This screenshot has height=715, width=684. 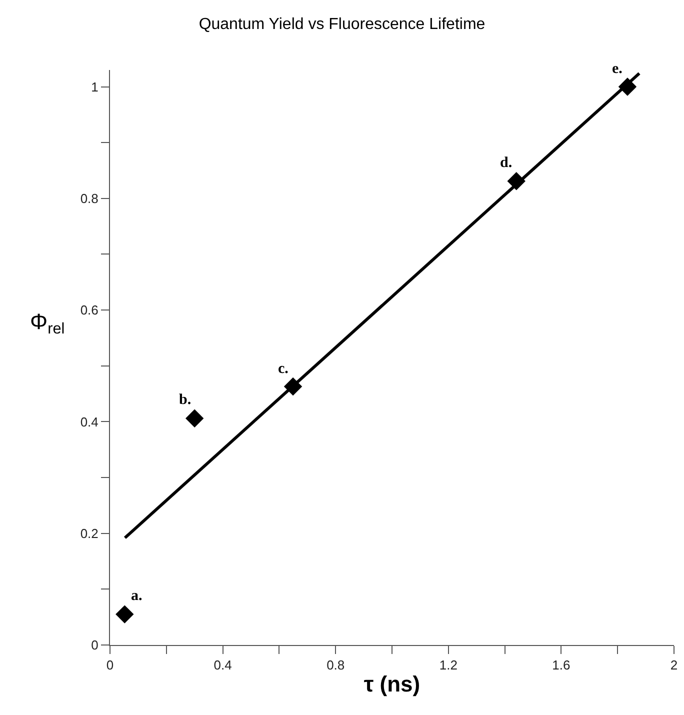 I want to click on y-tick-label: 0.2, so click(x=89, y=533).